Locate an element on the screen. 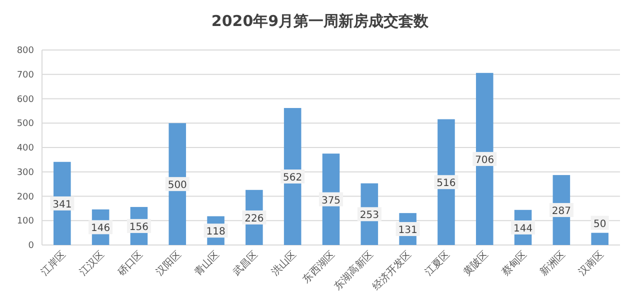  x-tick-label: 黄陂区 is located at coordinates (476, 263).